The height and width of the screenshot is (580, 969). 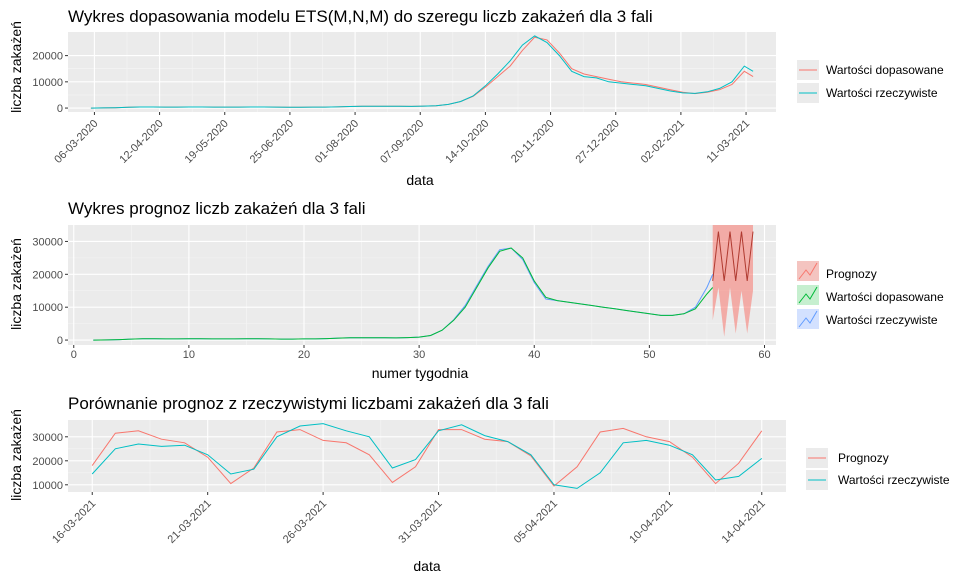 I want to click on p1-xtick-label: 27-12-2020, so click(x=598, y=142).